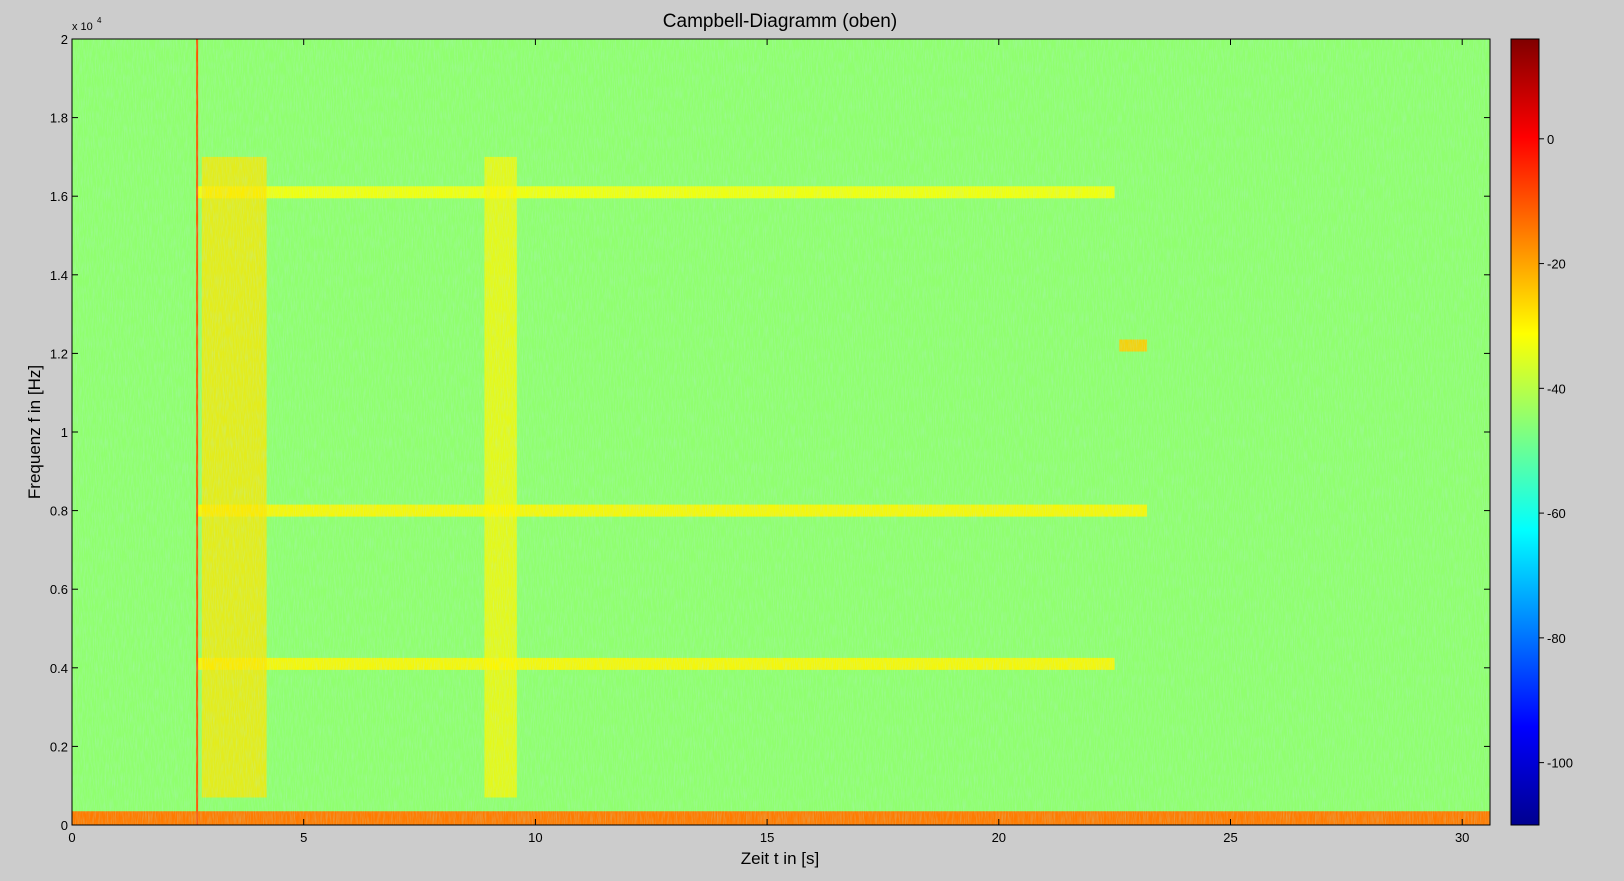 This screenshot has width=1624, height=881. Describe the element at coordinates (767, 837) in the screenshot. I see `x-tick-label: 15` at that location.